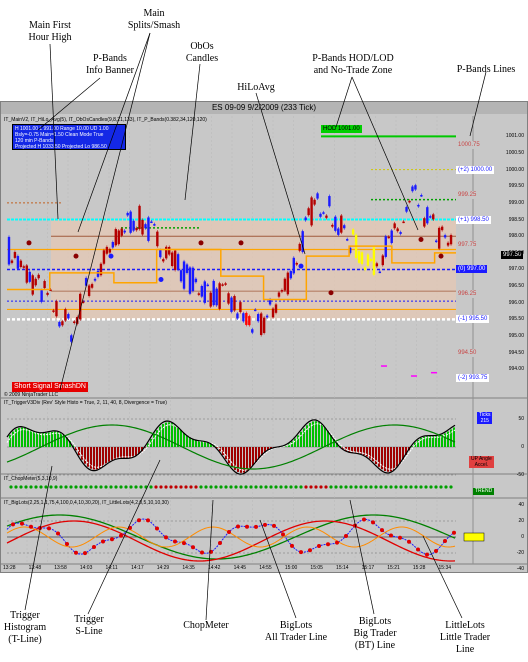 This screenshot has height=662, width=528. What do you see at coordinates (465, 637) in the screenshot?
I see `annotation-littlelots: LittleLots Little Trader Line` at bounding box center [465, 637].